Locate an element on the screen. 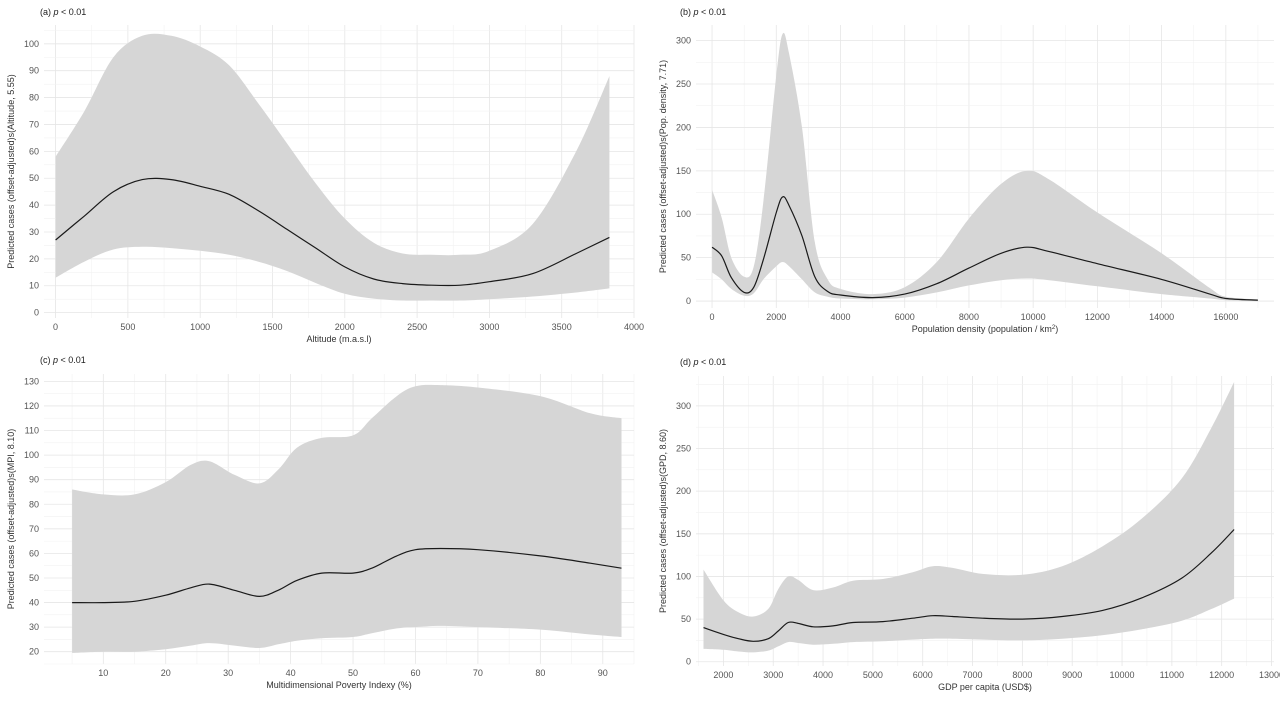 The width and height of the screenshot is (1280, 712). panel-title-b: (b) p < 0.01 is located at coordinates (703, 12).